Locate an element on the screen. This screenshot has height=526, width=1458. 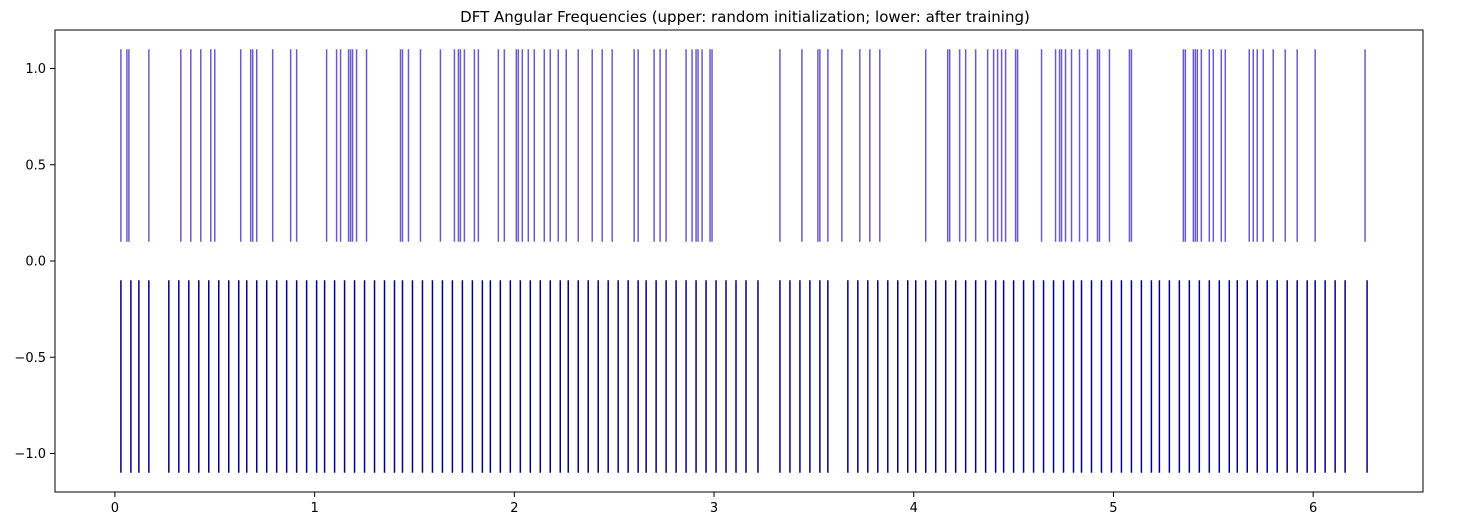
x-tick-label: 4 is located at coordinates (914, 508).